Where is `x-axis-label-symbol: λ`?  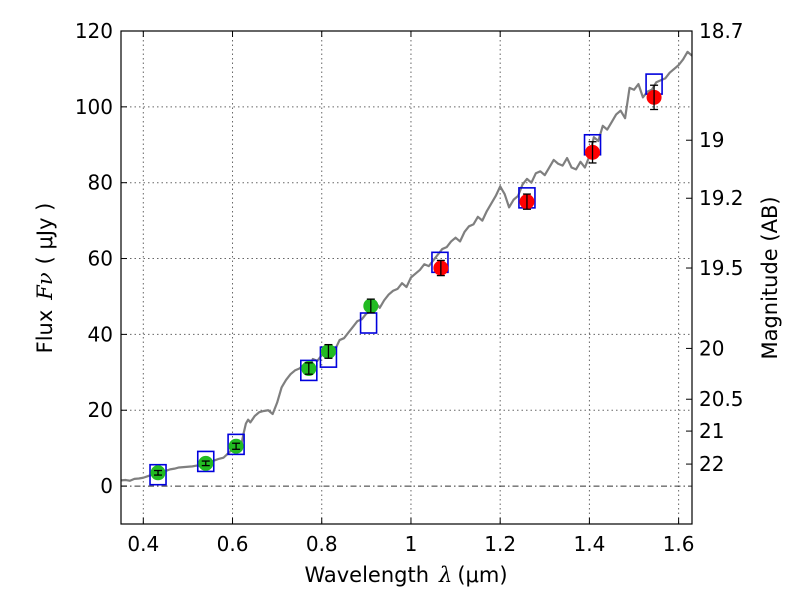
x-axis-label-symbol: λ is located at coordinates (445, 575).